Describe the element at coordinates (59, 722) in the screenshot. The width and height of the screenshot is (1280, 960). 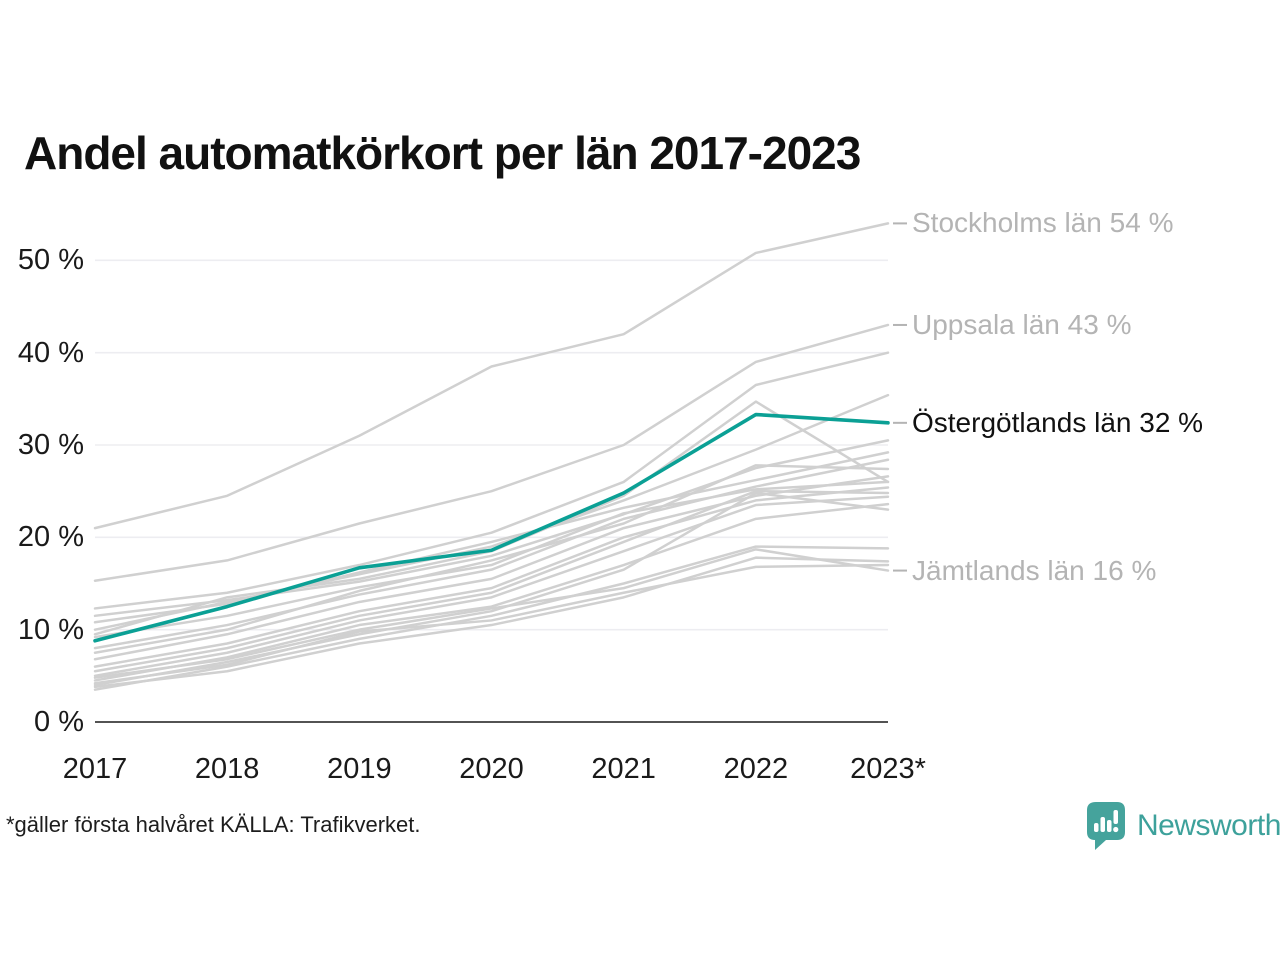
I see `y-axis-tick-label: 0 %` at that location.